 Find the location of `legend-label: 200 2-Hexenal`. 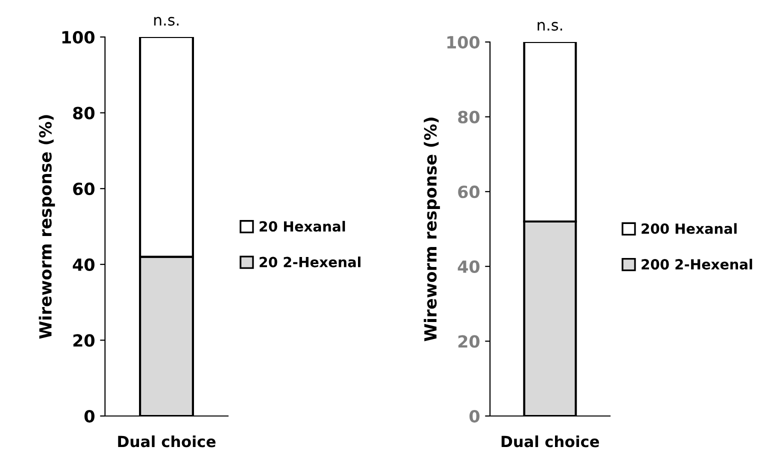

legend-label: 200 2-Hexenal is located at coordinates (697, 264).